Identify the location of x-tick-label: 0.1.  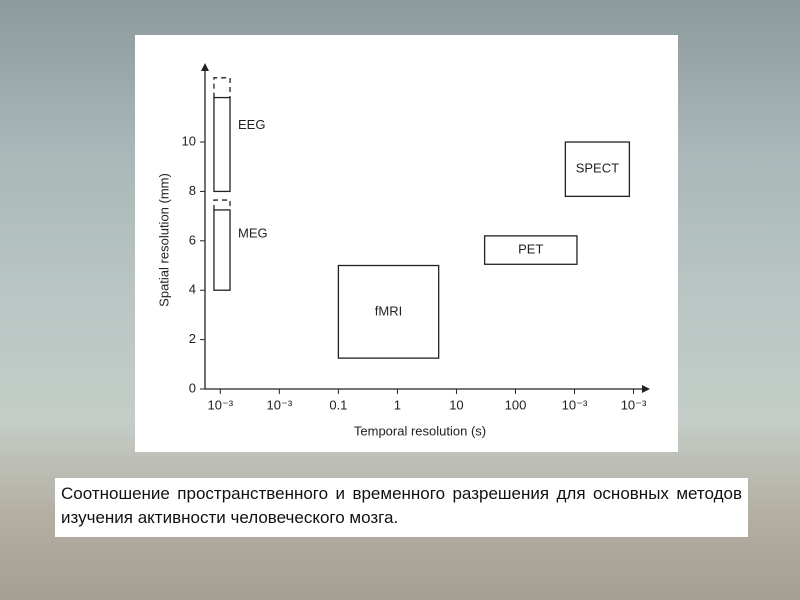
(338, 404).